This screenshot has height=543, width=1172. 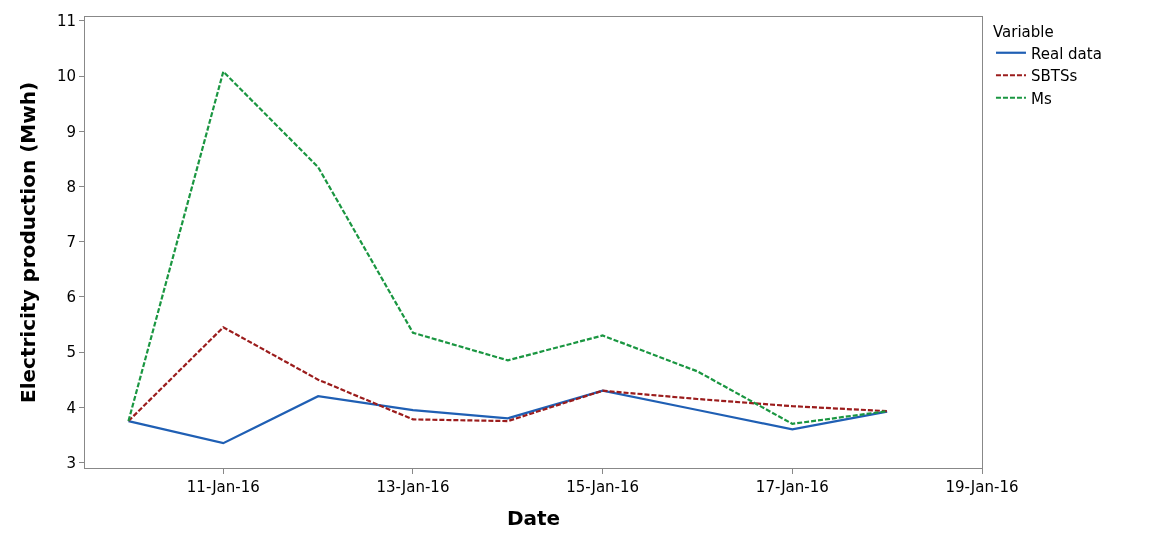 I want to click on y-tick-label: 9, so click(x=71, y=131).